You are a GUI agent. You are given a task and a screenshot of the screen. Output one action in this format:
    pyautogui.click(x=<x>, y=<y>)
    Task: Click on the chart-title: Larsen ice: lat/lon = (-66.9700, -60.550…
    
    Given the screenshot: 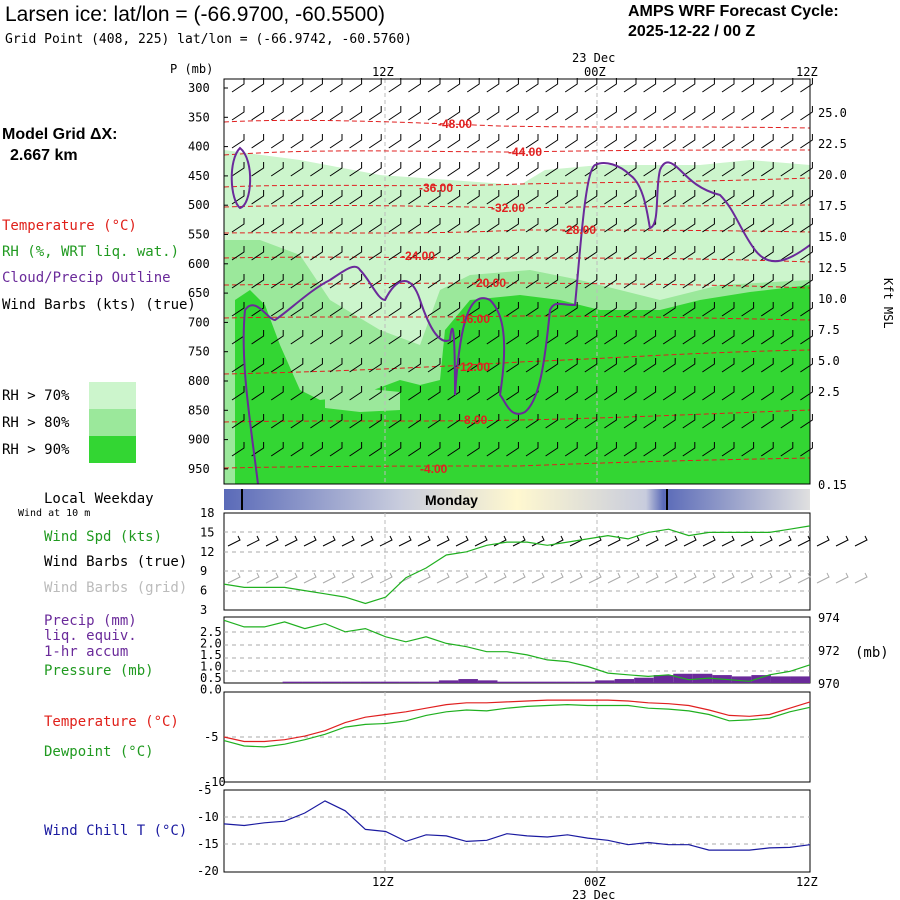 What is the action you would take?
    pyautogui.click(x=195, y=14)
    